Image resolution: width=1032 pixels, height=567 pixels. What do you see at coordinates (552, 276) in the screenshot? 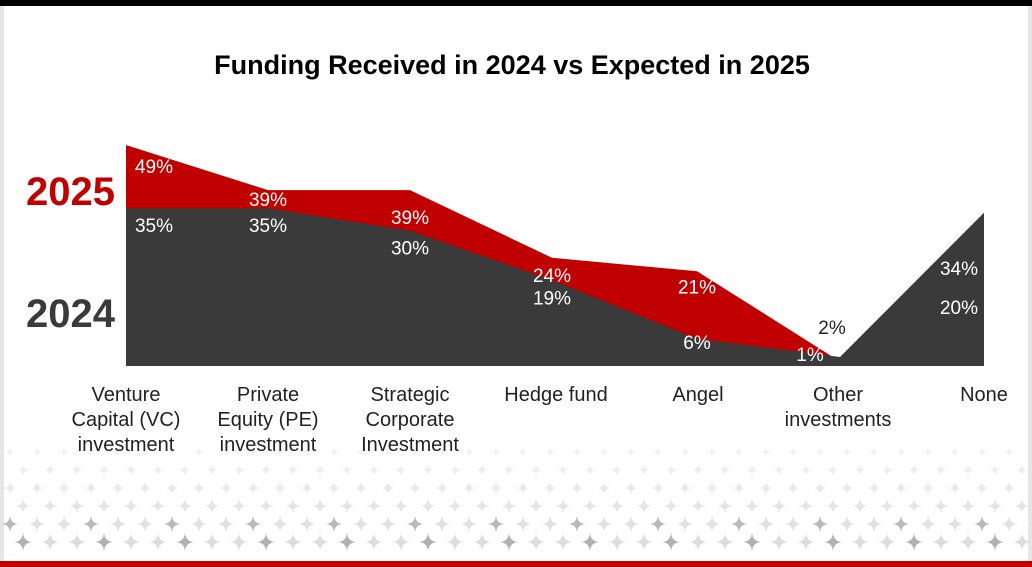
I see `value-label-2025: 24%` at bounding box center [552, 276].